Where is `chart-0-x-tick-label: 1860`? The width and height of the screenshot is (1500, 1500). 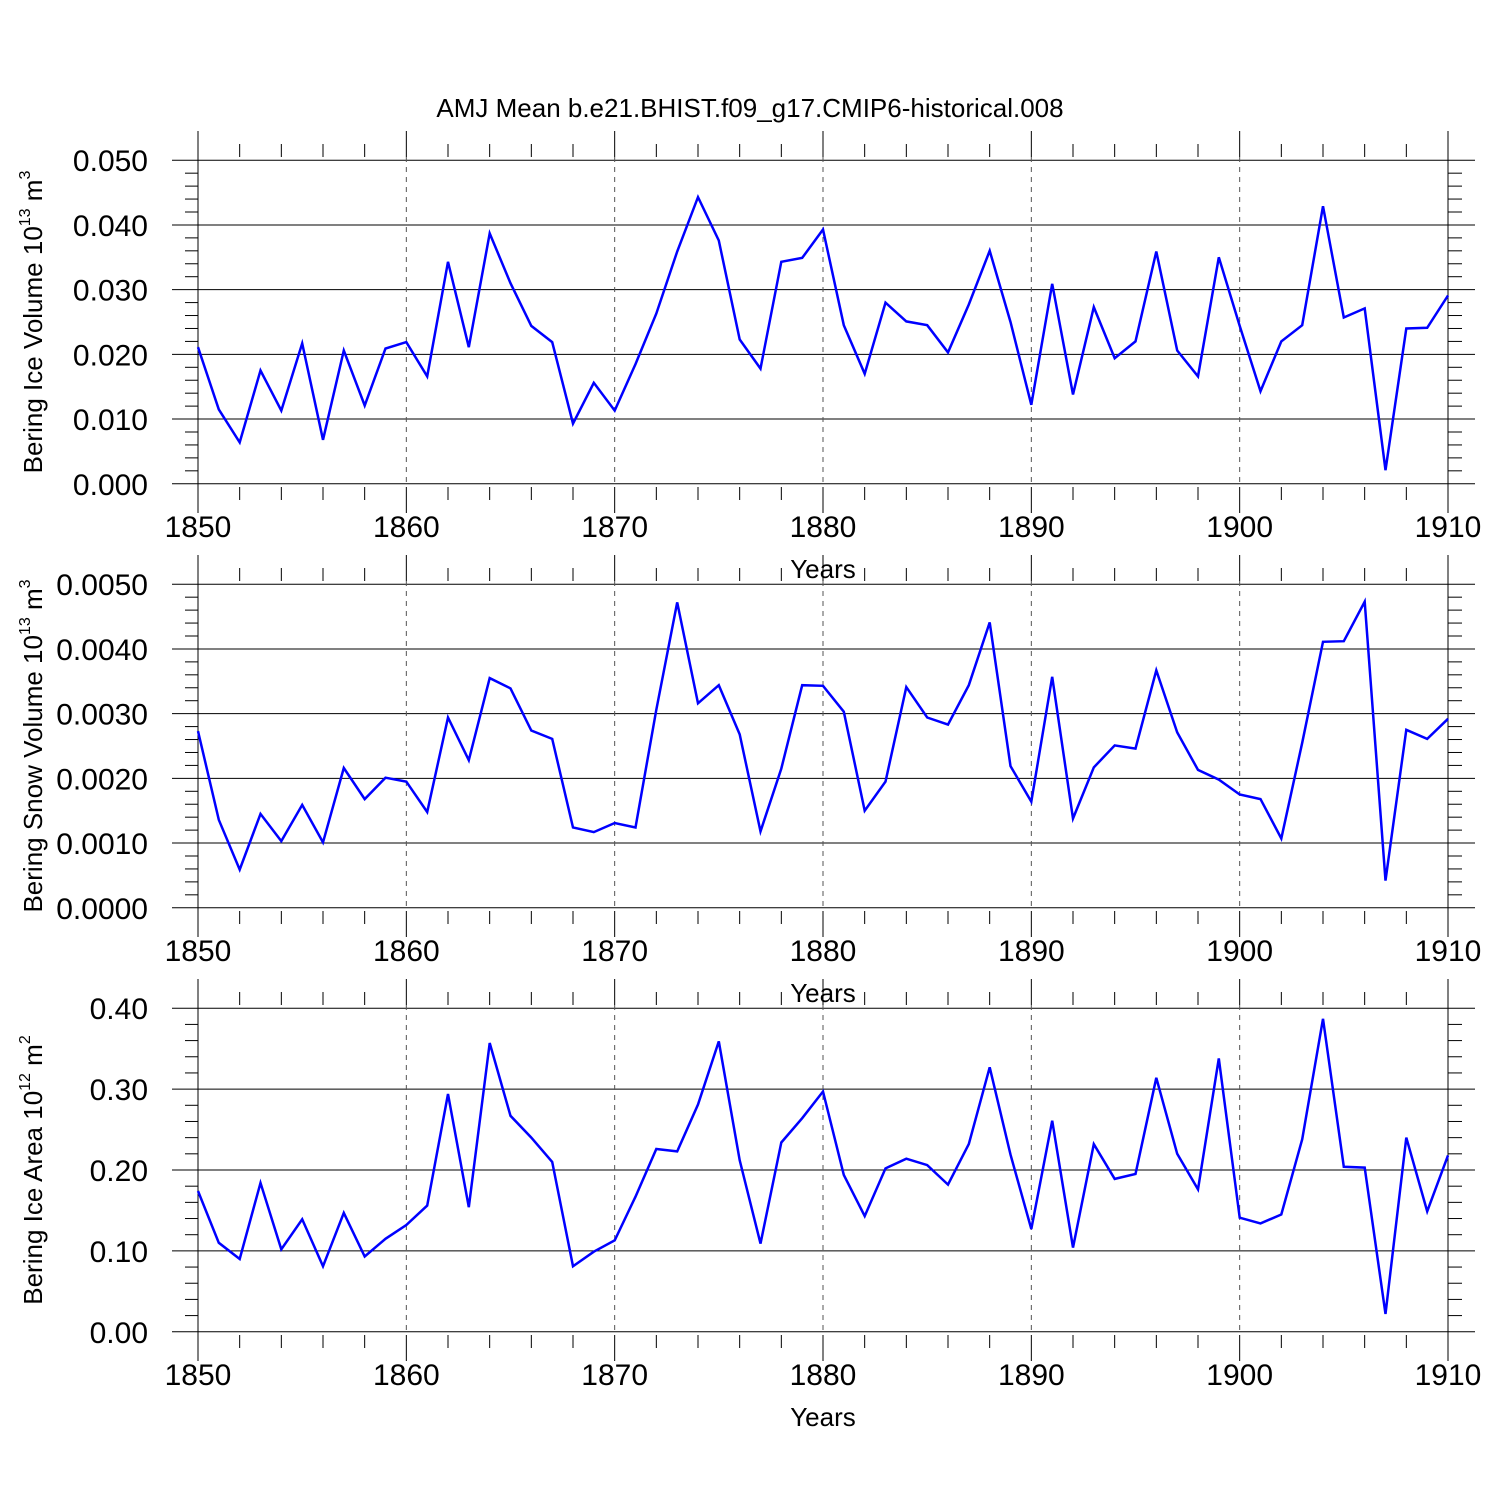 chart-0-x-tick-label: 1860 is located at coordinates (406, 527).